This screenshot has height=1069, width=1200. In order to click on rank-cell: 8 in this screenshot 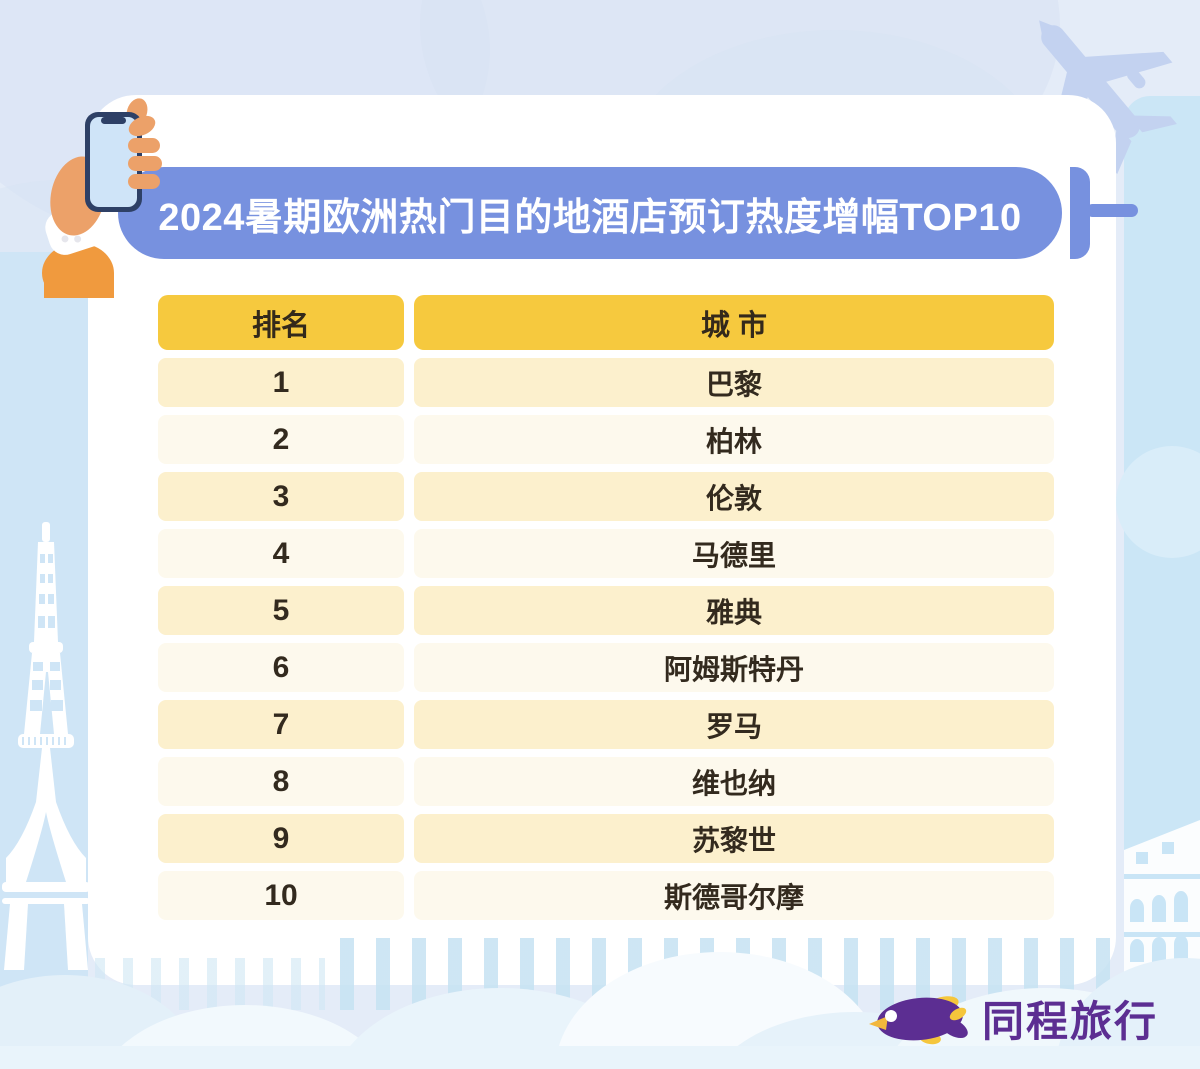, I will do `click(281, 781)`.